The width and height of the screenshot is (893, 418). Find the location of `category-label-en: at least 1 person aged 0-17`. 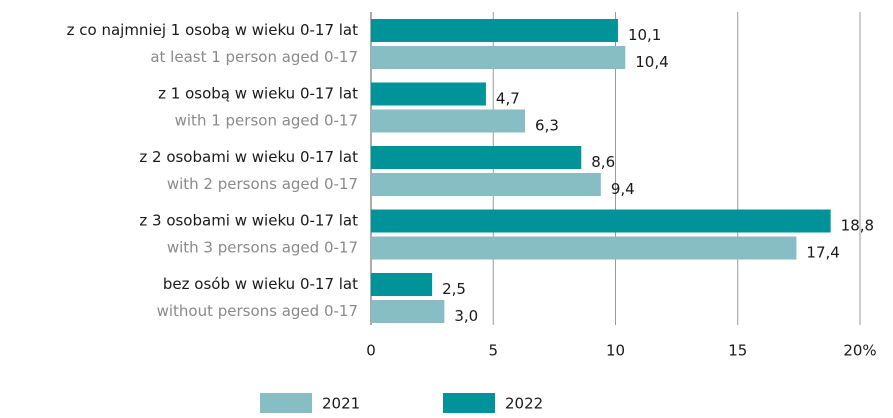

category-label-en: at least 1 person aged 0-17 is located at coordinates (254, 57).